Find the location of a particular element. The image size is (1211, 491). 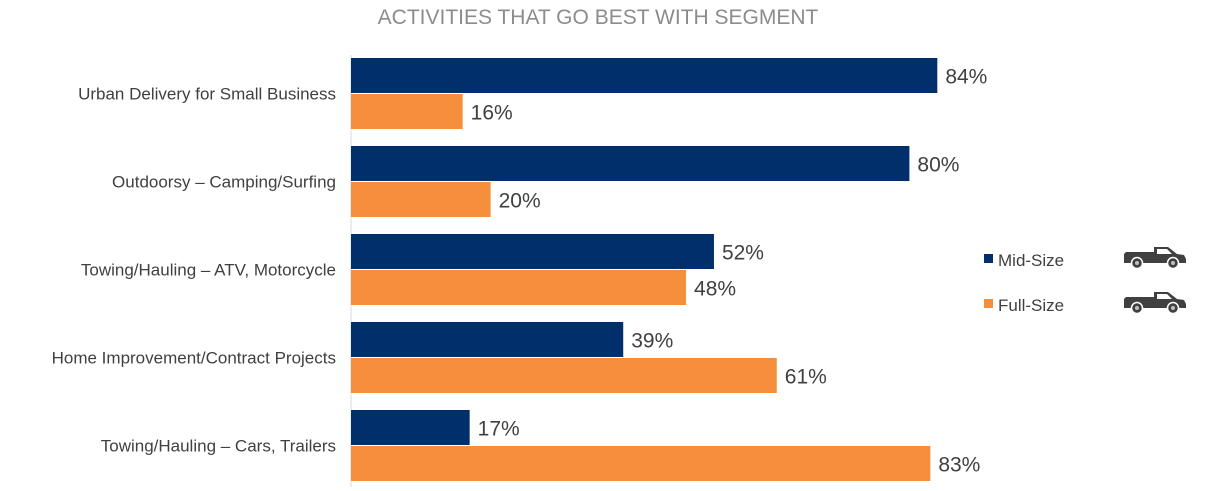

category-label: Urban Delivery for Small Business is located at coordinates (207, 94).